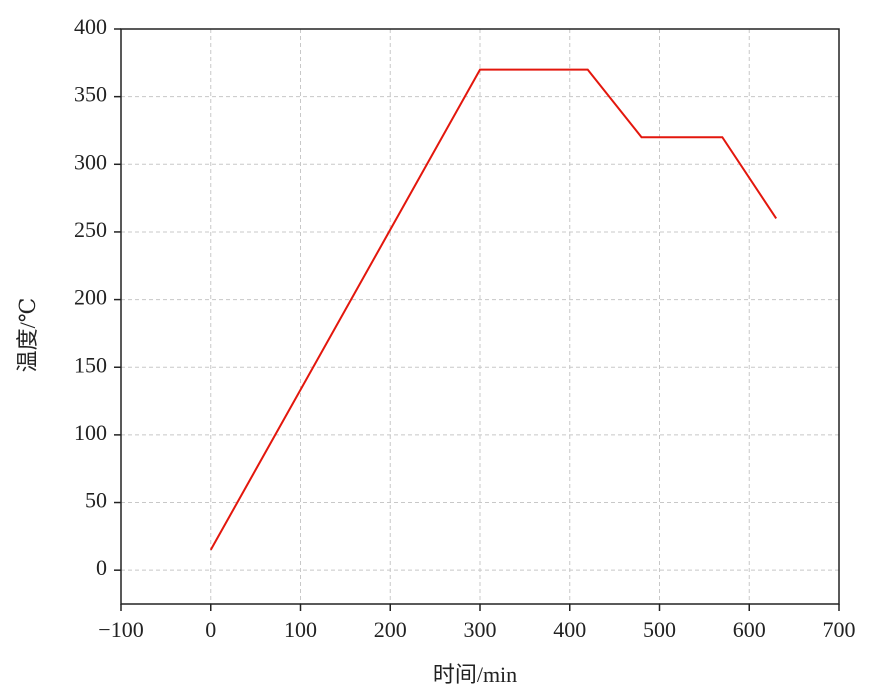  Describe the element at coordinates (101, 567) in the screenshot. I see `y-tick-label: 0` at that location.